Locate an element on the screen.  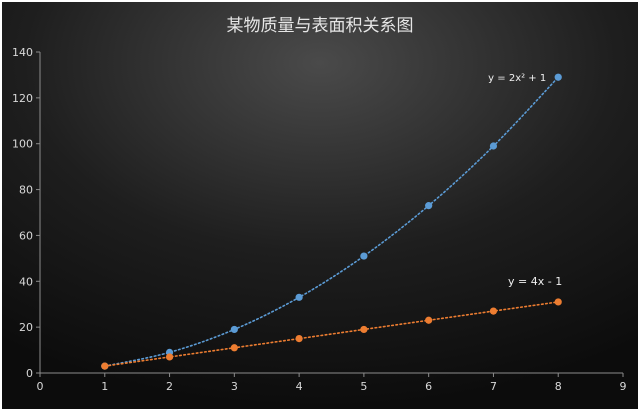
x-tick-label: 2 is located at coordinates (169, 386).